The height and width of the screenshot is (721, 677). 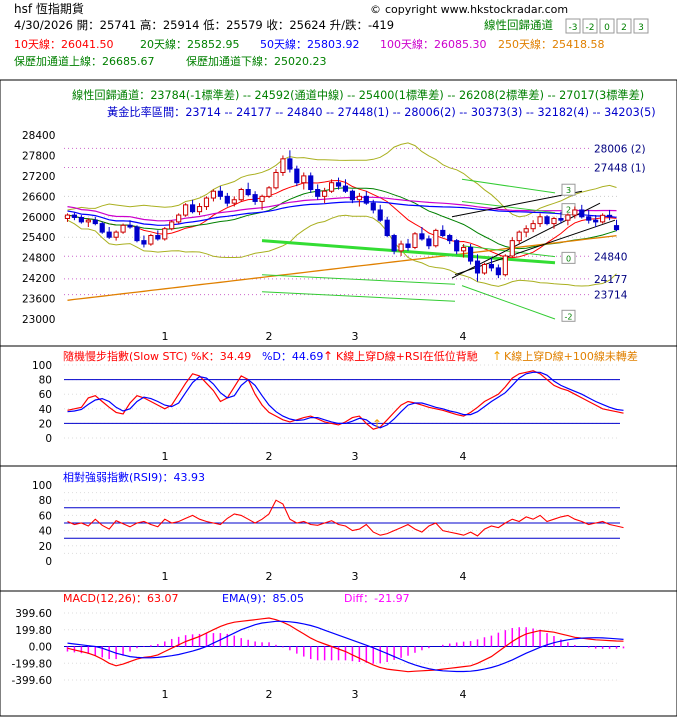 I want to click on macd-x-tick: 1, so click(x=165, y=694).